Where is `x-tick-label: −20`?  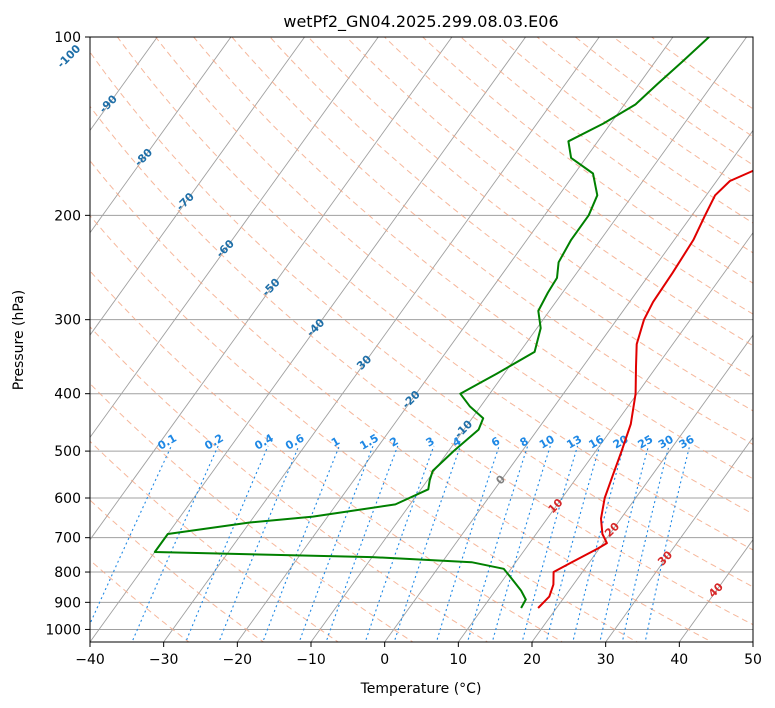
x-tick-label: −20 is located at coordinates (238, 660).